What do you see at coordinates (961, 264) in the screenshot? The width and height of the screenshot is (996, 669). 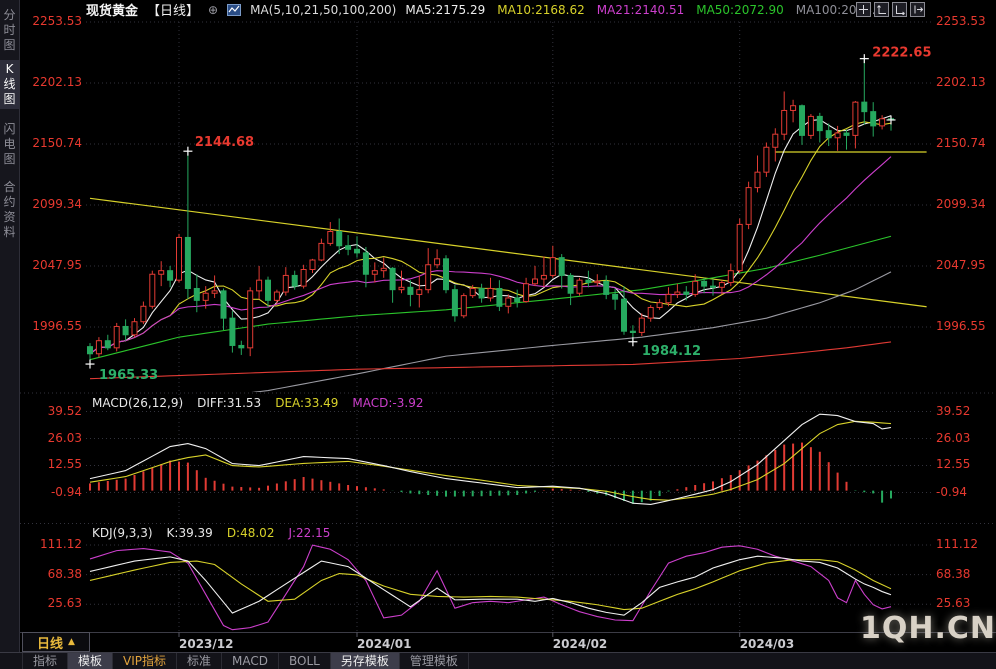 I see `price-axis-label: 2047.95` at bounding box center [961, 264].